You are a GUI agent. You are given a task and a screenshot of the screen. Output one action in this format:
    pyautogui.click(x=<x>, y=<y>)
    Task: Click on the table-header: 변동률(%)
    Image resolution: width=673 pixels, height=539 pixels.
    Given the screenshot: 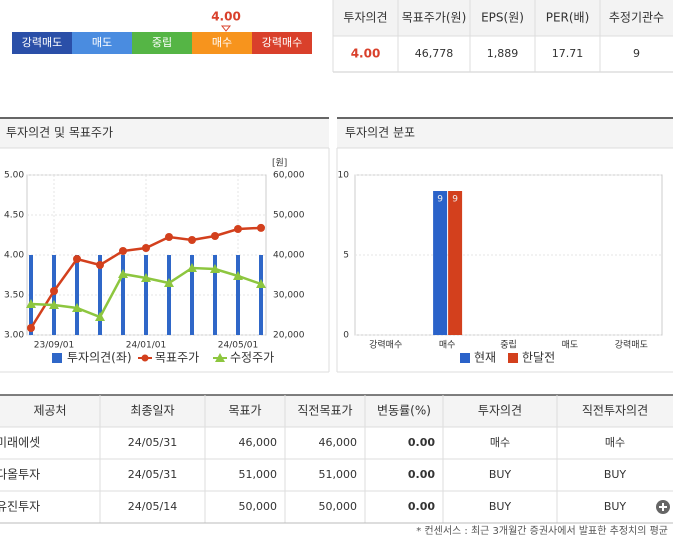 What is the action you would take?
    pyautogui.click(x=404, y=411)
    